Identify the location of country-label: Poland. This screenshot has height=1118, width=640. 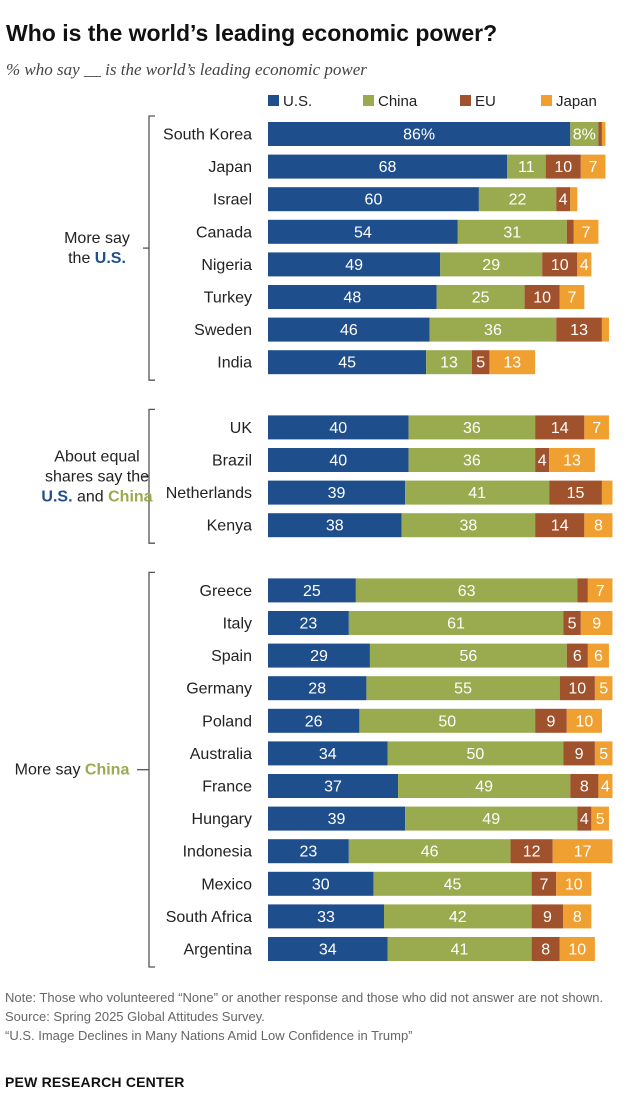
(227, 721).